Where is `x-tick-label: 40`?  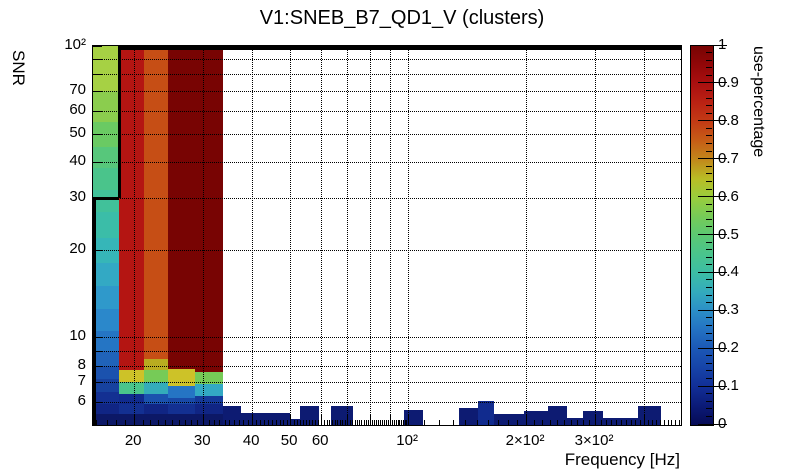 x-tick-label: 40 is located at coordinates (251, 440).